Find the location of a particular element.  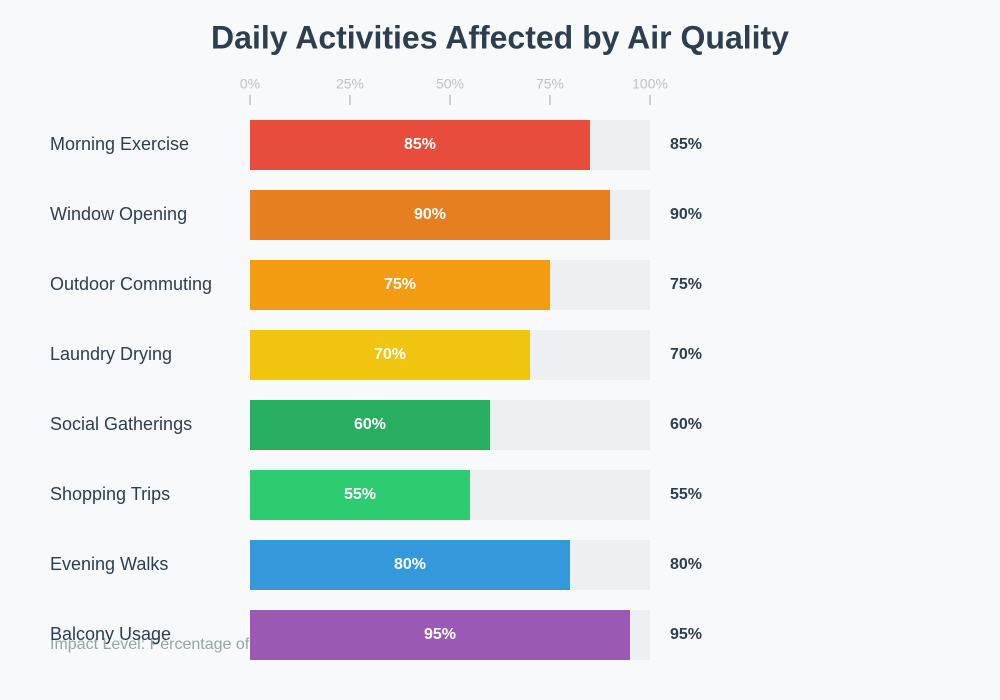

bar-inner-label: 80% is located at coordinates (410, 564).